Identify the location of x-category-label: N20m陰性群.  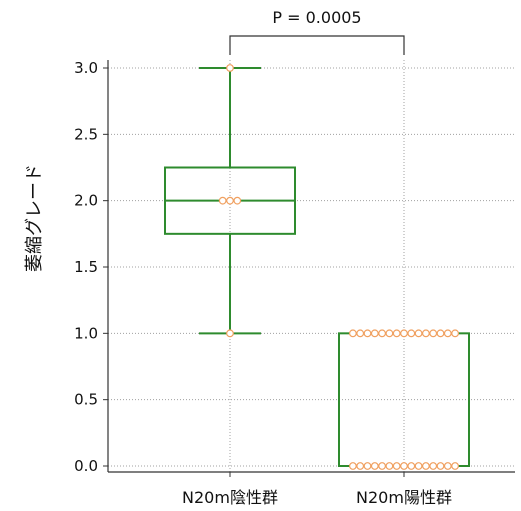
(230, 497).